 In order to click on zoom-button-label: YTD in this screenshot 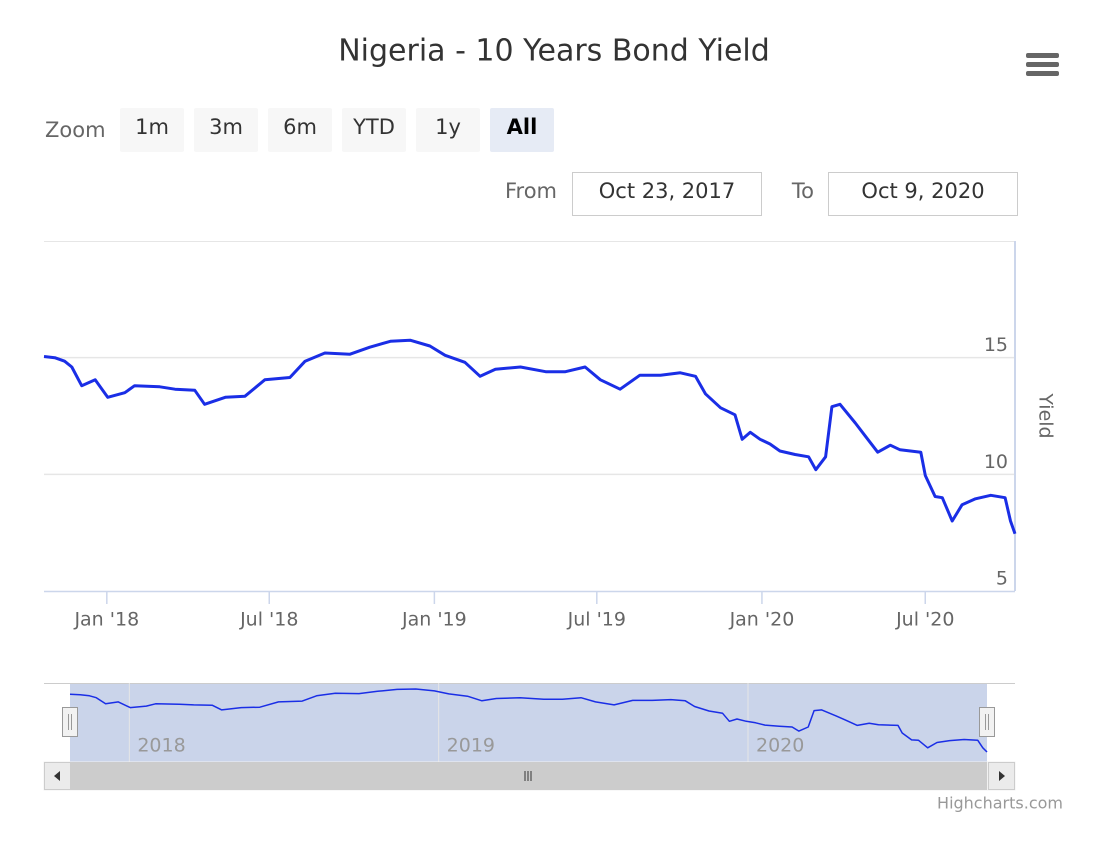, I will do `click(373, 127)`.